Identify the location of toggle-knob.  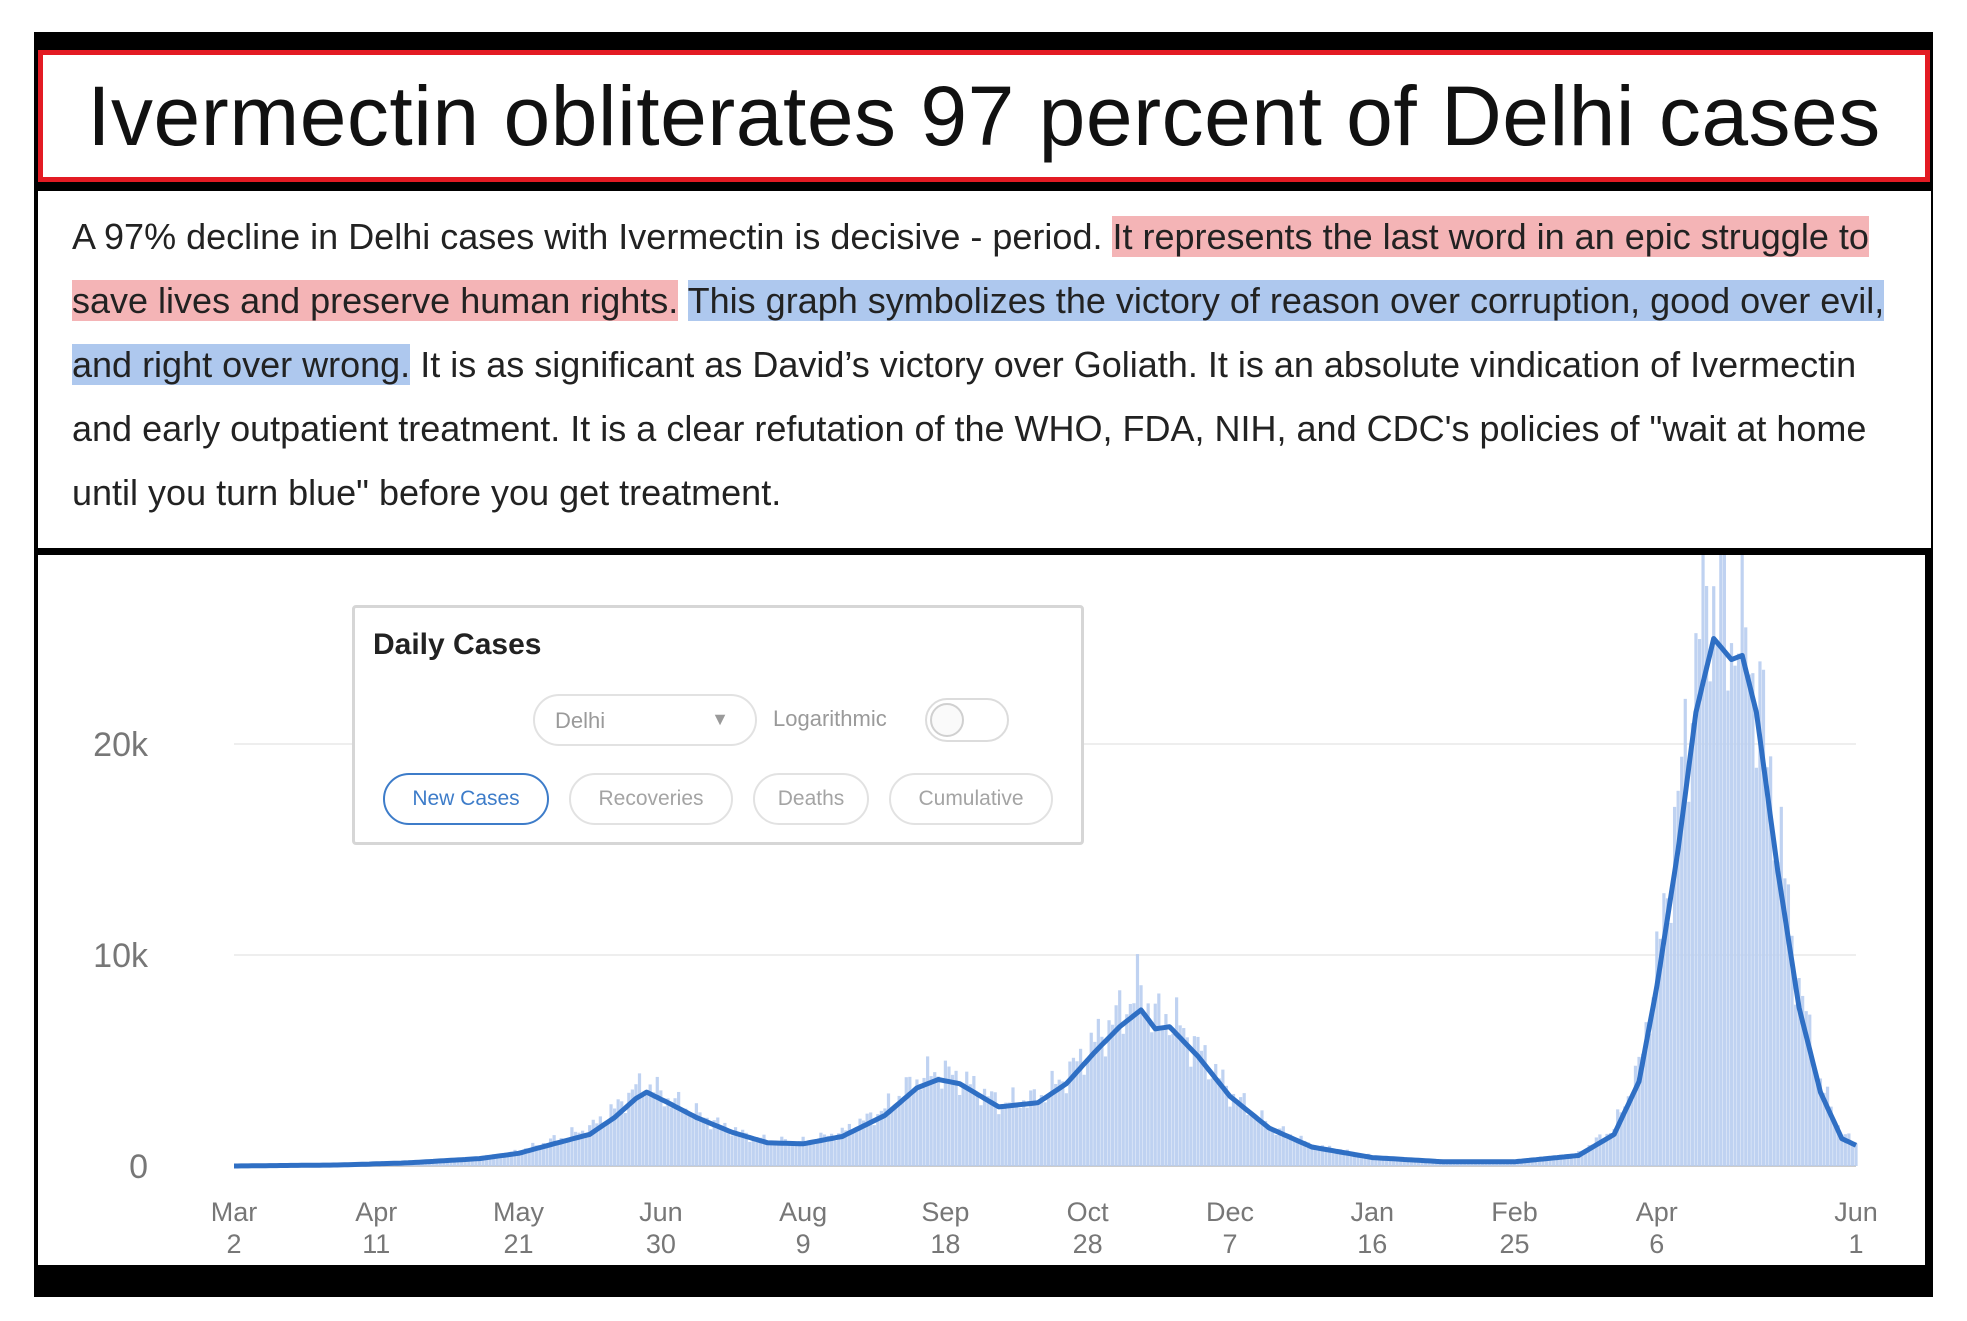
(947, 720).